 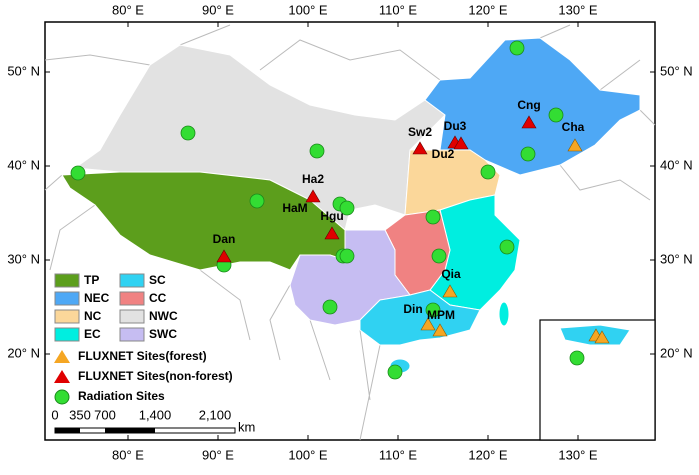 What do you see at coordinates (528, 105) in the screenshot?
I see `site-label: Cng` at bounding box center [528, 105].